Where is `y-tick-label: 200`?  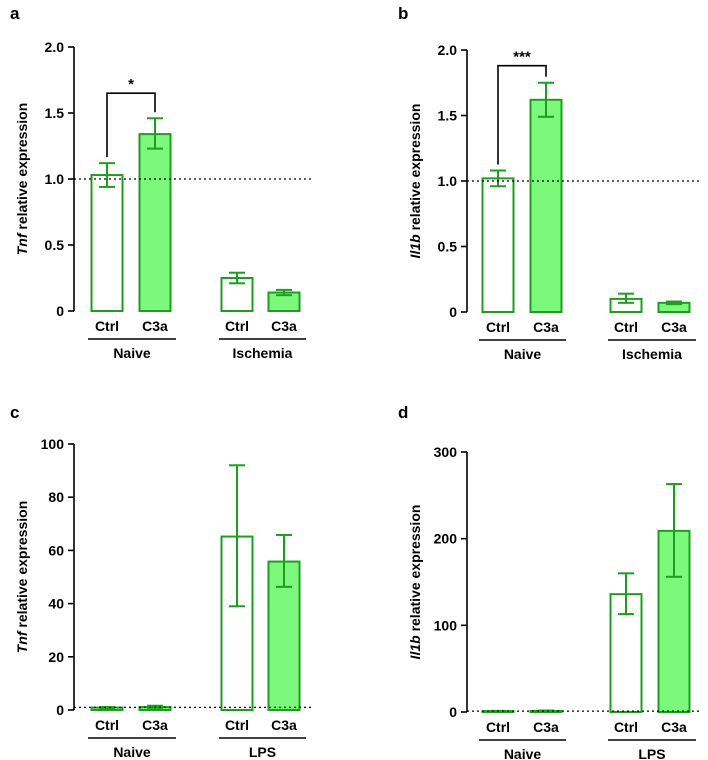
y-tick-label: 200 is located at coordinates (446, 539).